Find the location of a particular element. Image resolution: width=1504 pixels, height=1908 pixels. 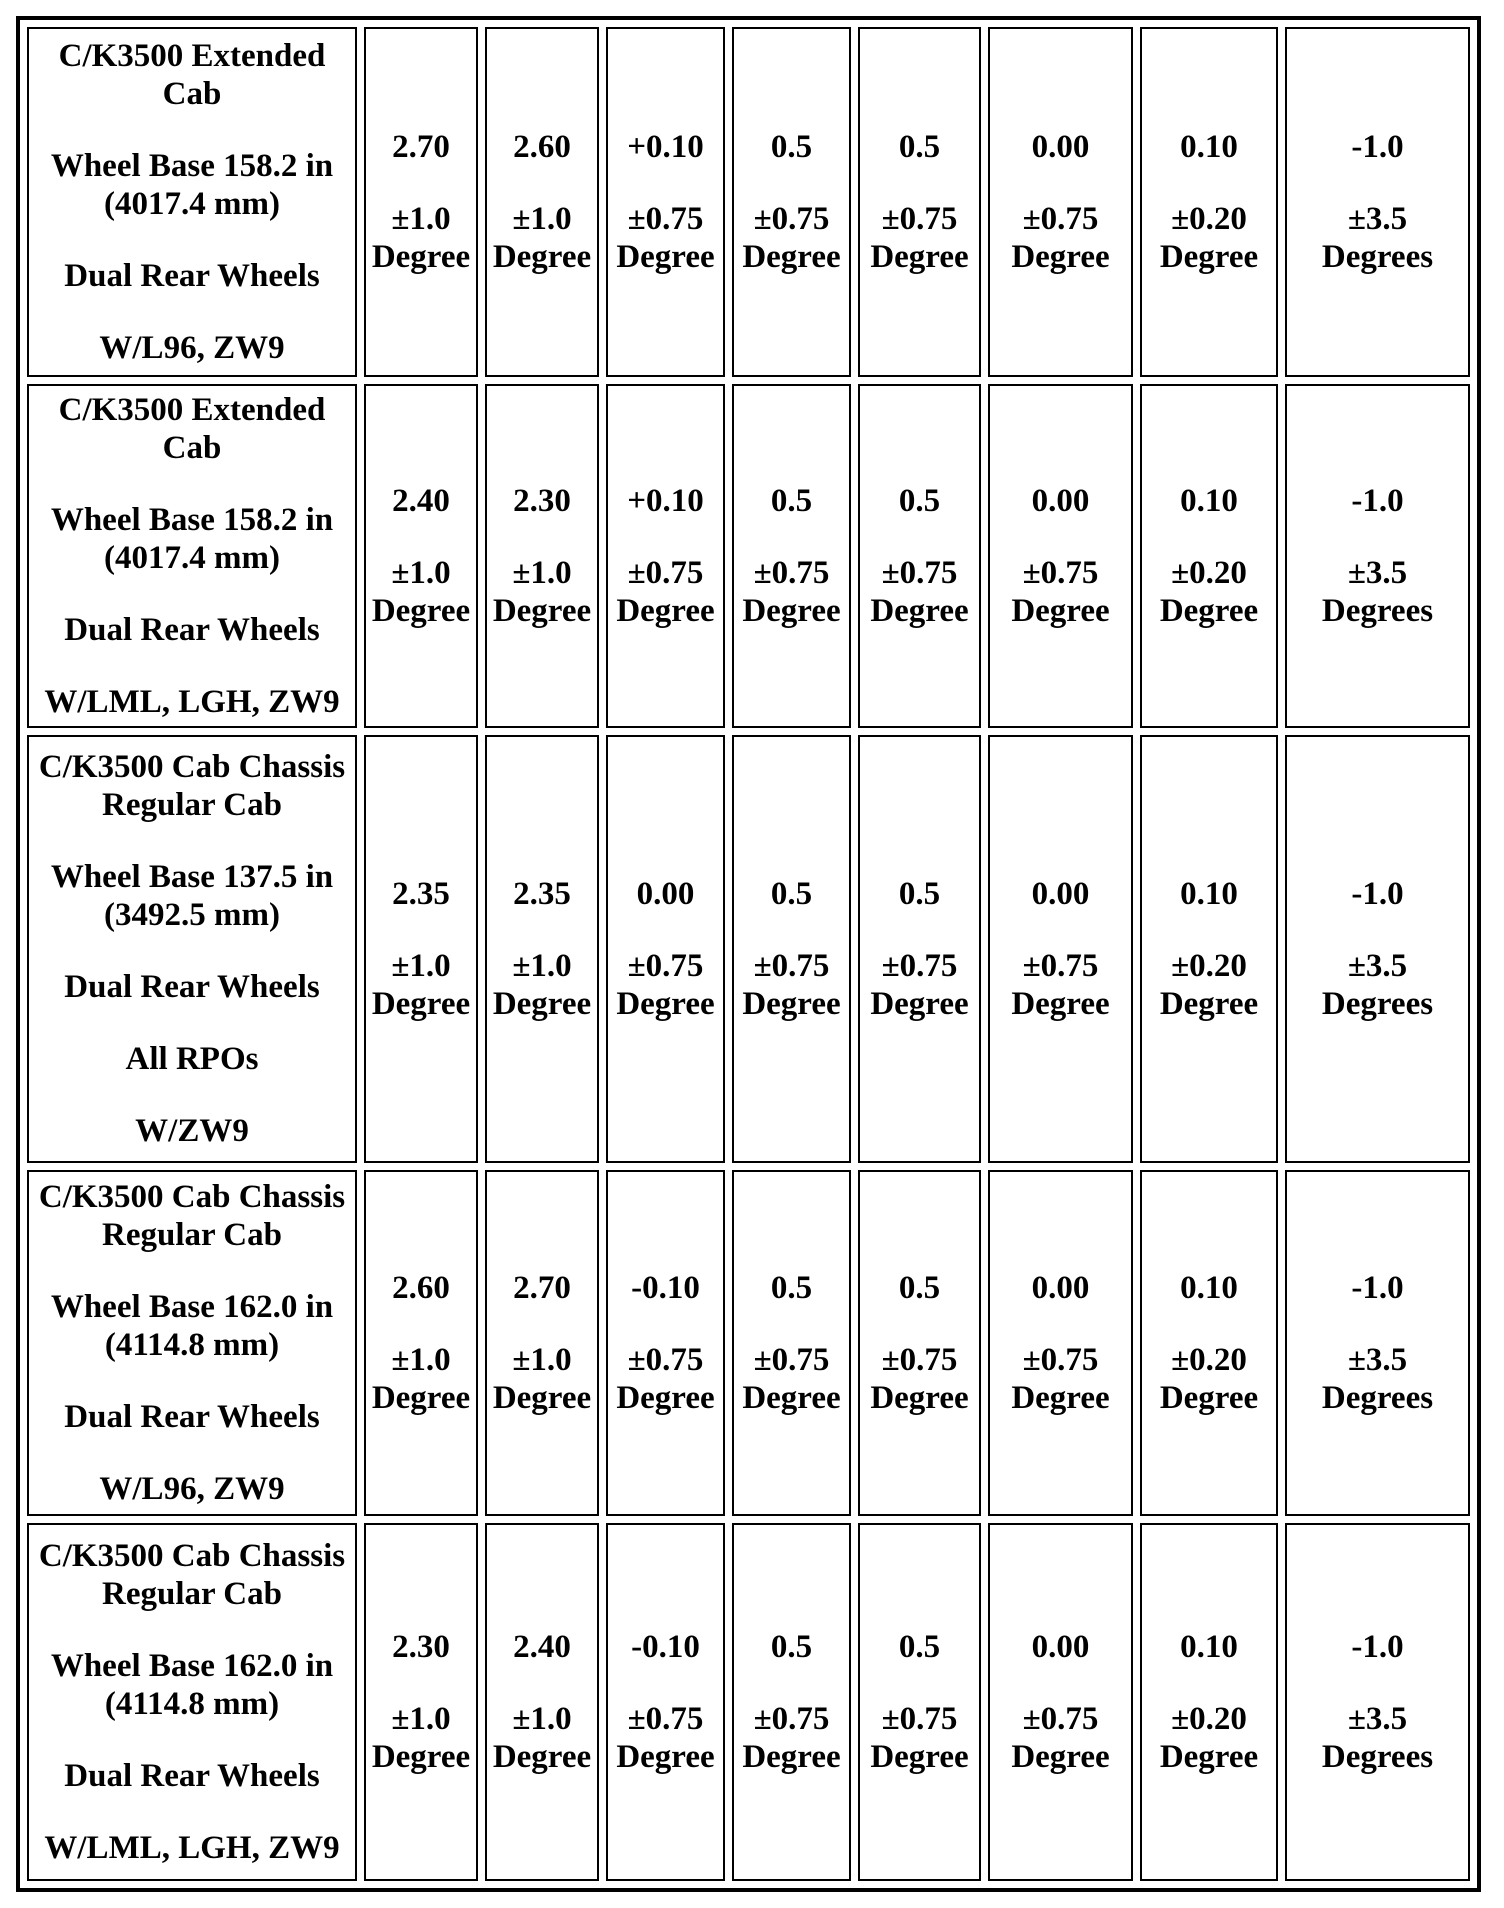

spec-value: 2.60 is located at coordinates (421, 1288).